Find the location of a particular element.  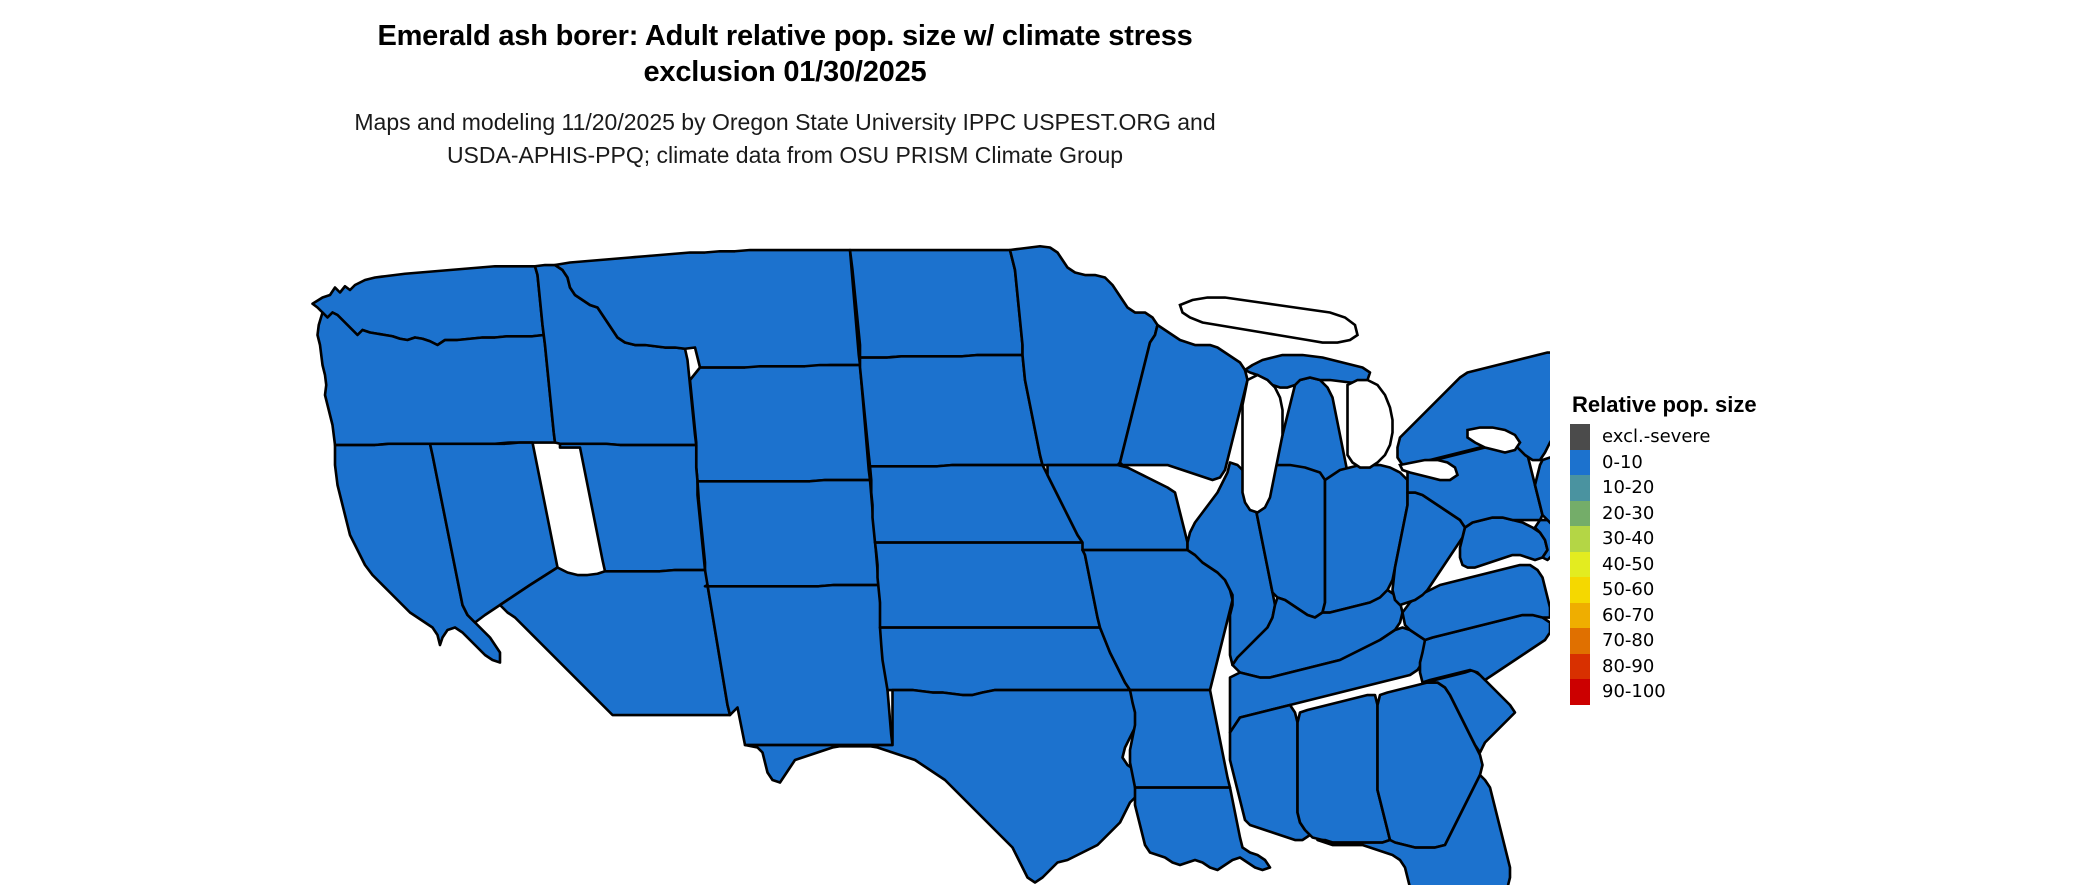

state-ks is located at coordinates (987, 585).